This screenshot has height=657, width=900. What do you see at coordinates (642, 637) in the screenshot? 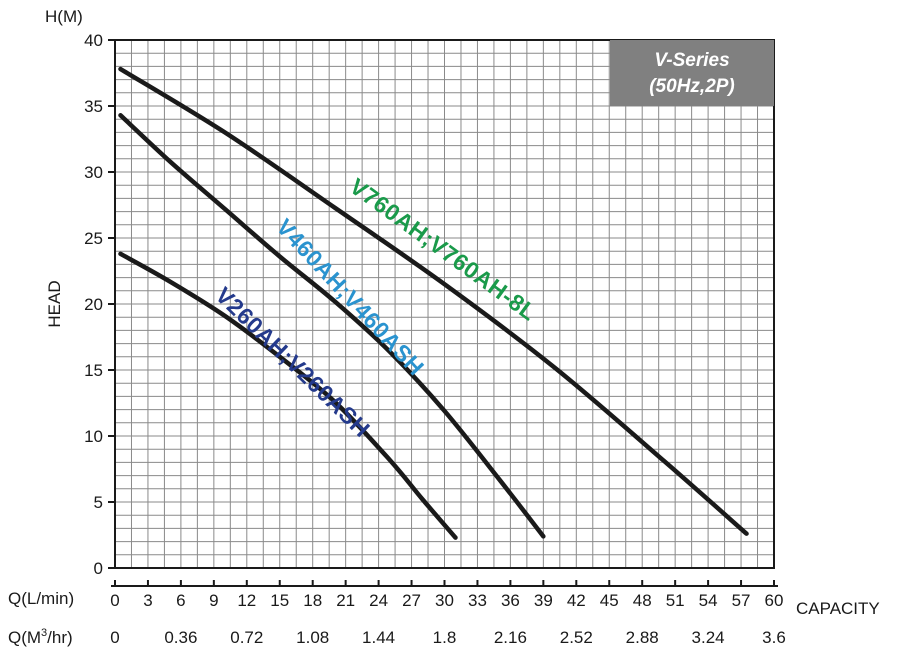
I see `x-secondary-tick-label: 2.88` at bounding box center [642, 637].